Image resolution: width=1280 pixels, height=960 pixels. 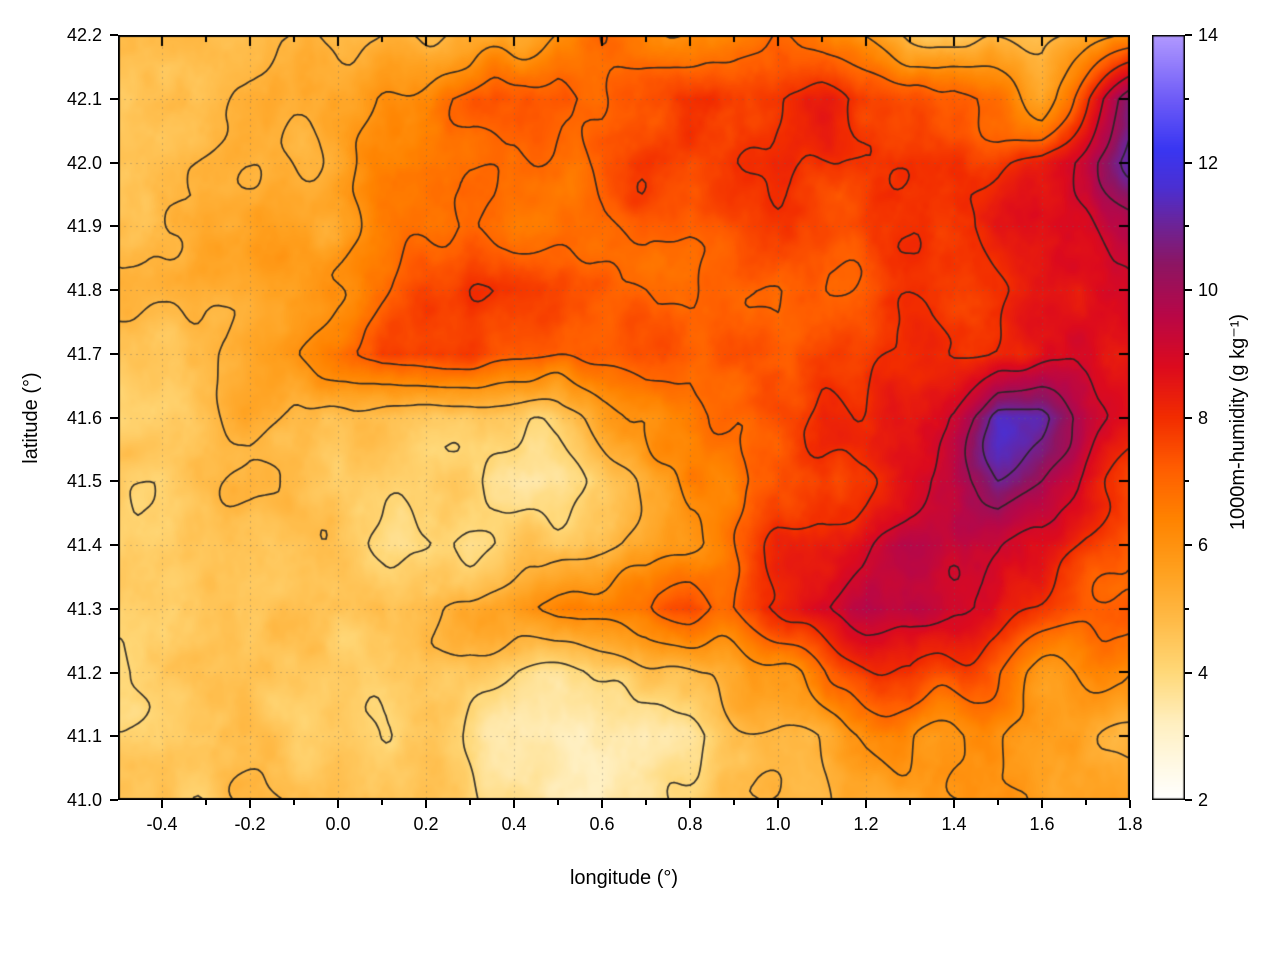 I want to click on colorbar-tick-label: 8, so click(x=1203, y=417).